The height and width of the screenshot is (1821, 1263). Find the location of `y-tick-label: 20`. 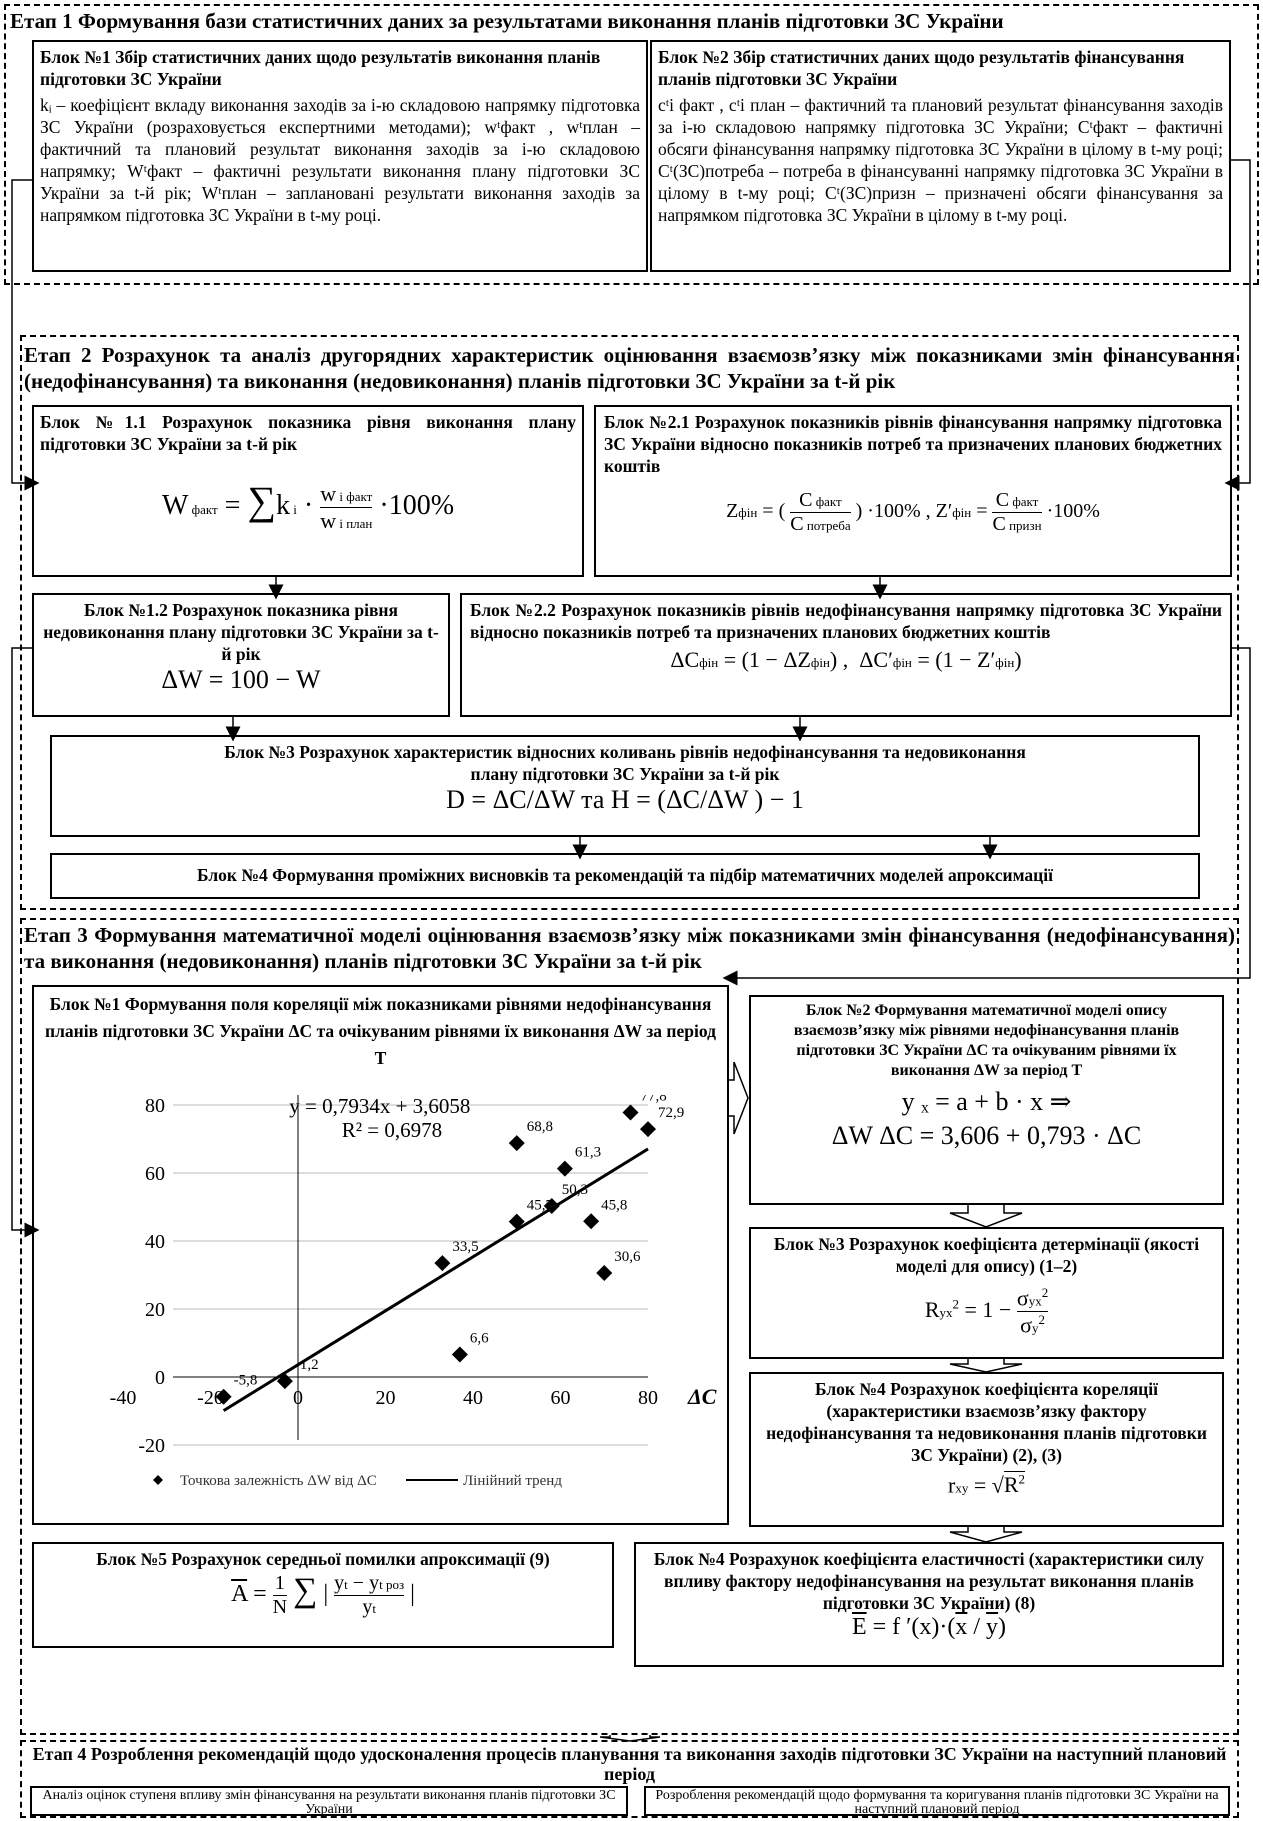

y-tick-label: 20 is located at coordinates (155, 1310).